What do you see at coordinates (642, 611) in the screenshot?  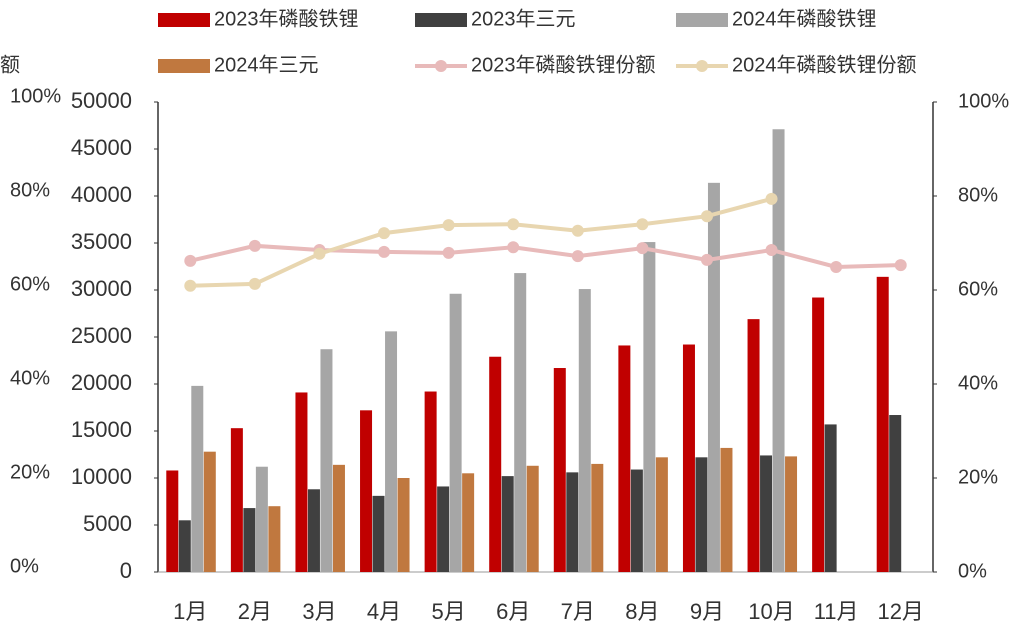 I see `x-tick-label: 8月` at bounding box center [642, 611].